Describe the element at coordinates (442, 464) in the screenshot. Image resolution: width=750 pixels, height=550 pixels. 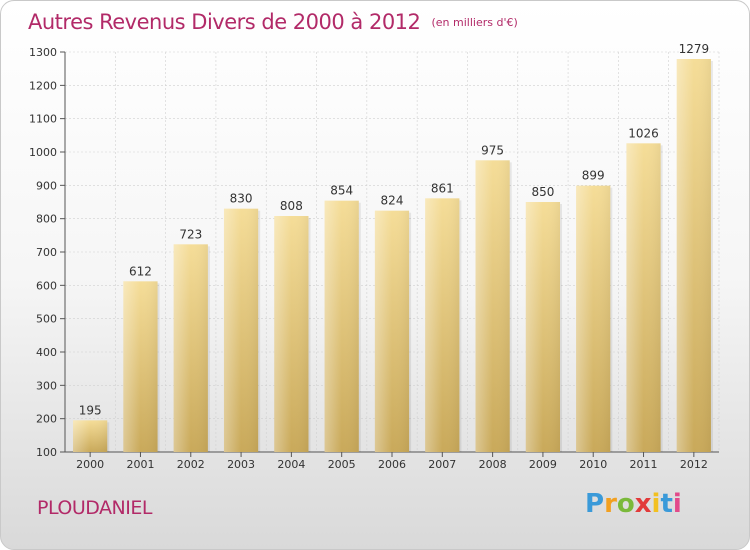
I see `x-tick-label: 2007` at that location.